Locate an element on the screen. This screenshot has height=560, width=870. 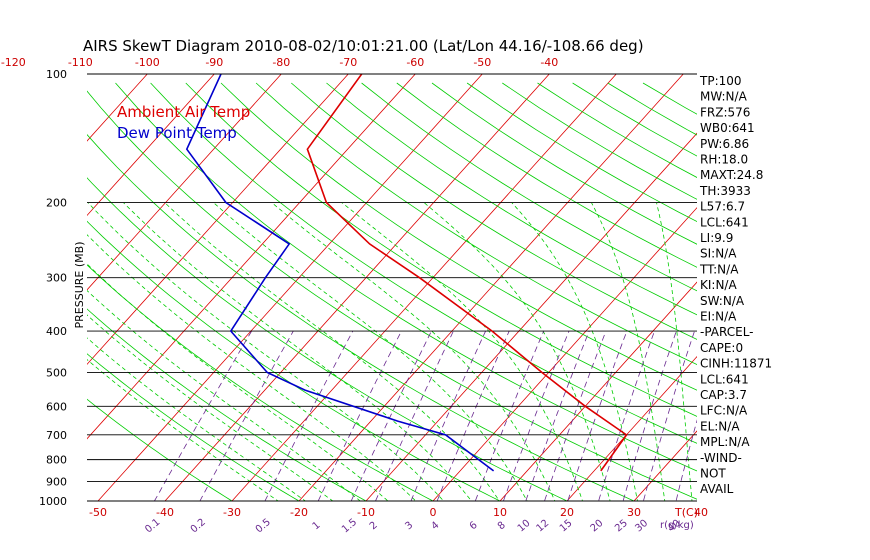
mixing-ratio-tick-label: 0.2 is located at coordinates (198, 526).